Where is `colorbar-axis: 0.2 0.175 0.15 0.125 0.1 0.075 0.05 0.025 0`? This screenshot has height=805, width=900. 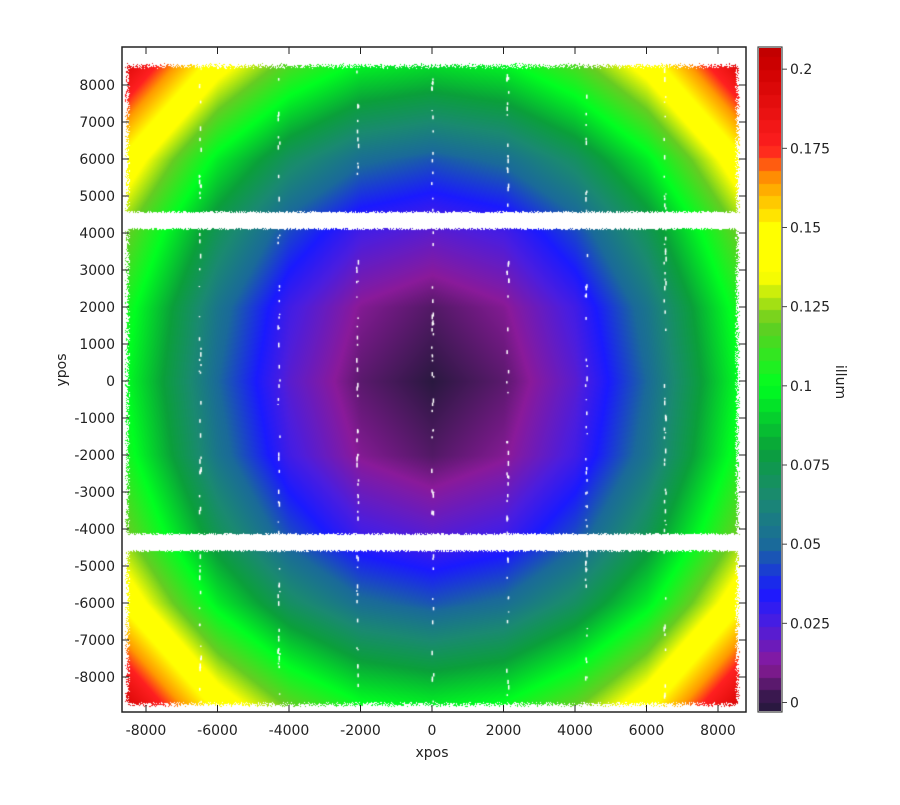 colorbar-axis: 0.2 0.175 0.15 0.125 0.1 0.075 0.05 0.025 0 is located at coordinates (806, 387).